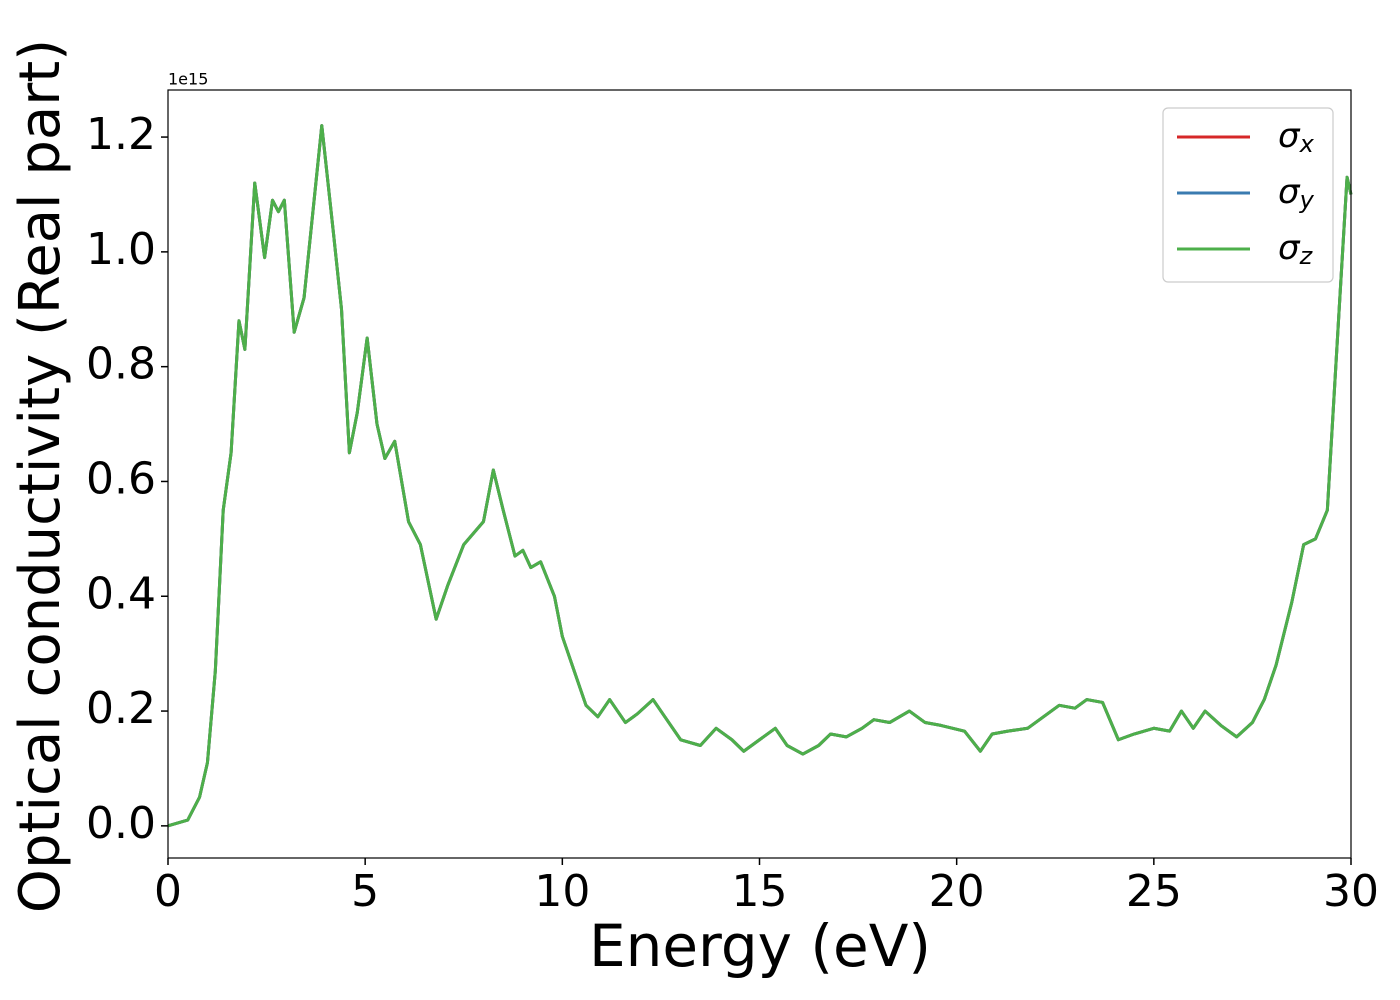  I want to click on y-tick-label: 0.8, so click(121, 364).